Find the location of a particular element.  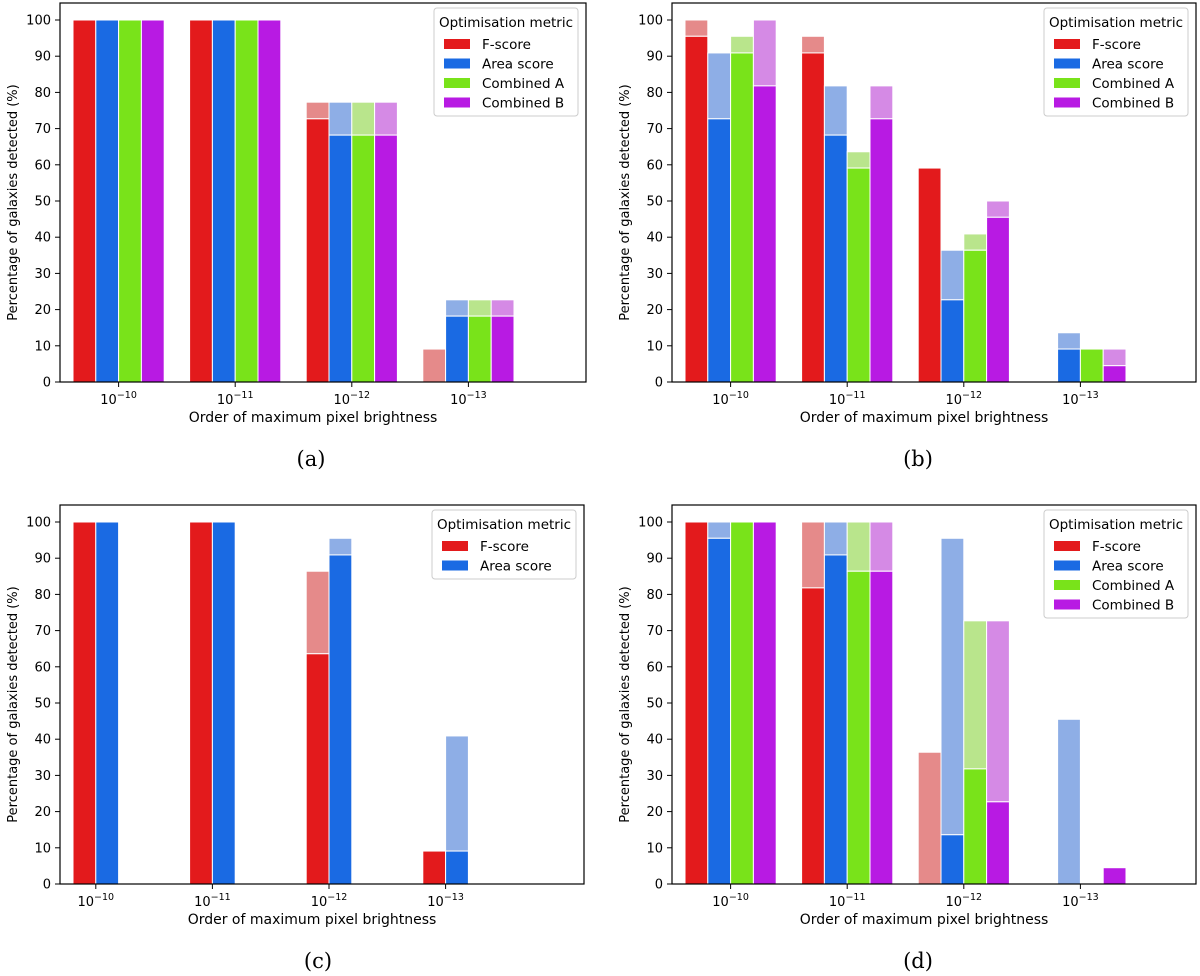

x-tick-label: 10−11 is located at coordinates (235, 399).